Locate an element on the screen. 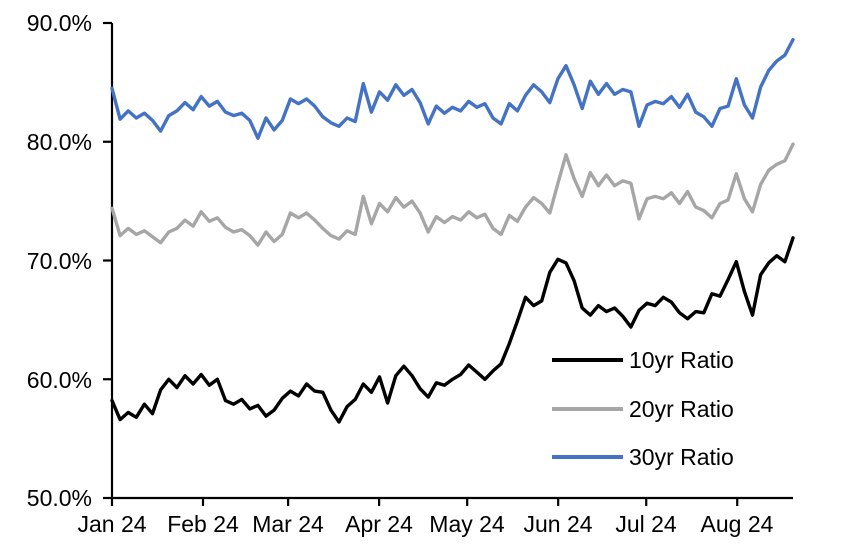  x-tick-label-aug: Aug 24 is located at coordinates (737, 524).